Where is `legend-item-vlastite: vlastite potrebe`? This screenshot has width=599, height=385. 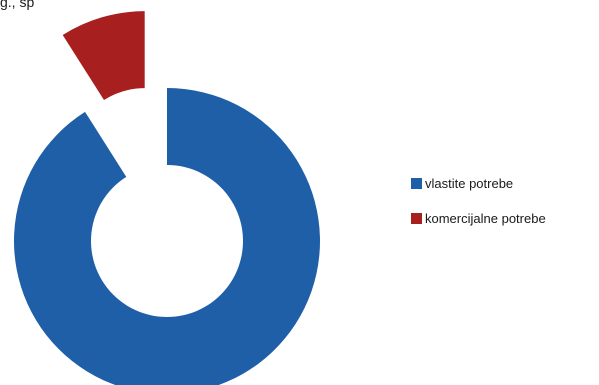 legend-item-vlastite: vlastite potrebe is located at coordinates (478, 183).